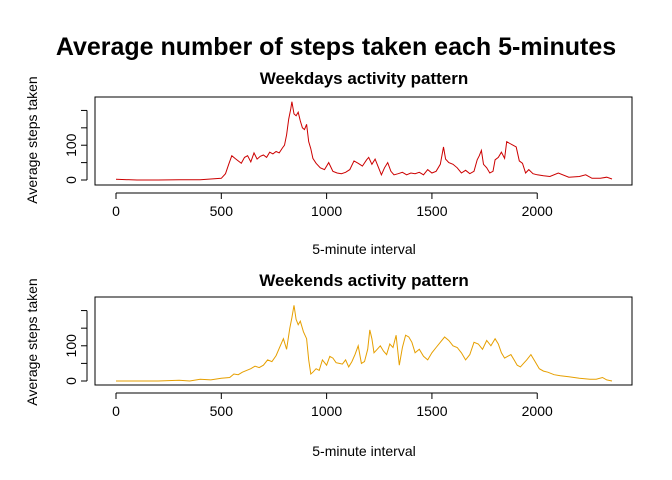  I want to click on weekdays-y-axis: 0 100, so click(75, 146).